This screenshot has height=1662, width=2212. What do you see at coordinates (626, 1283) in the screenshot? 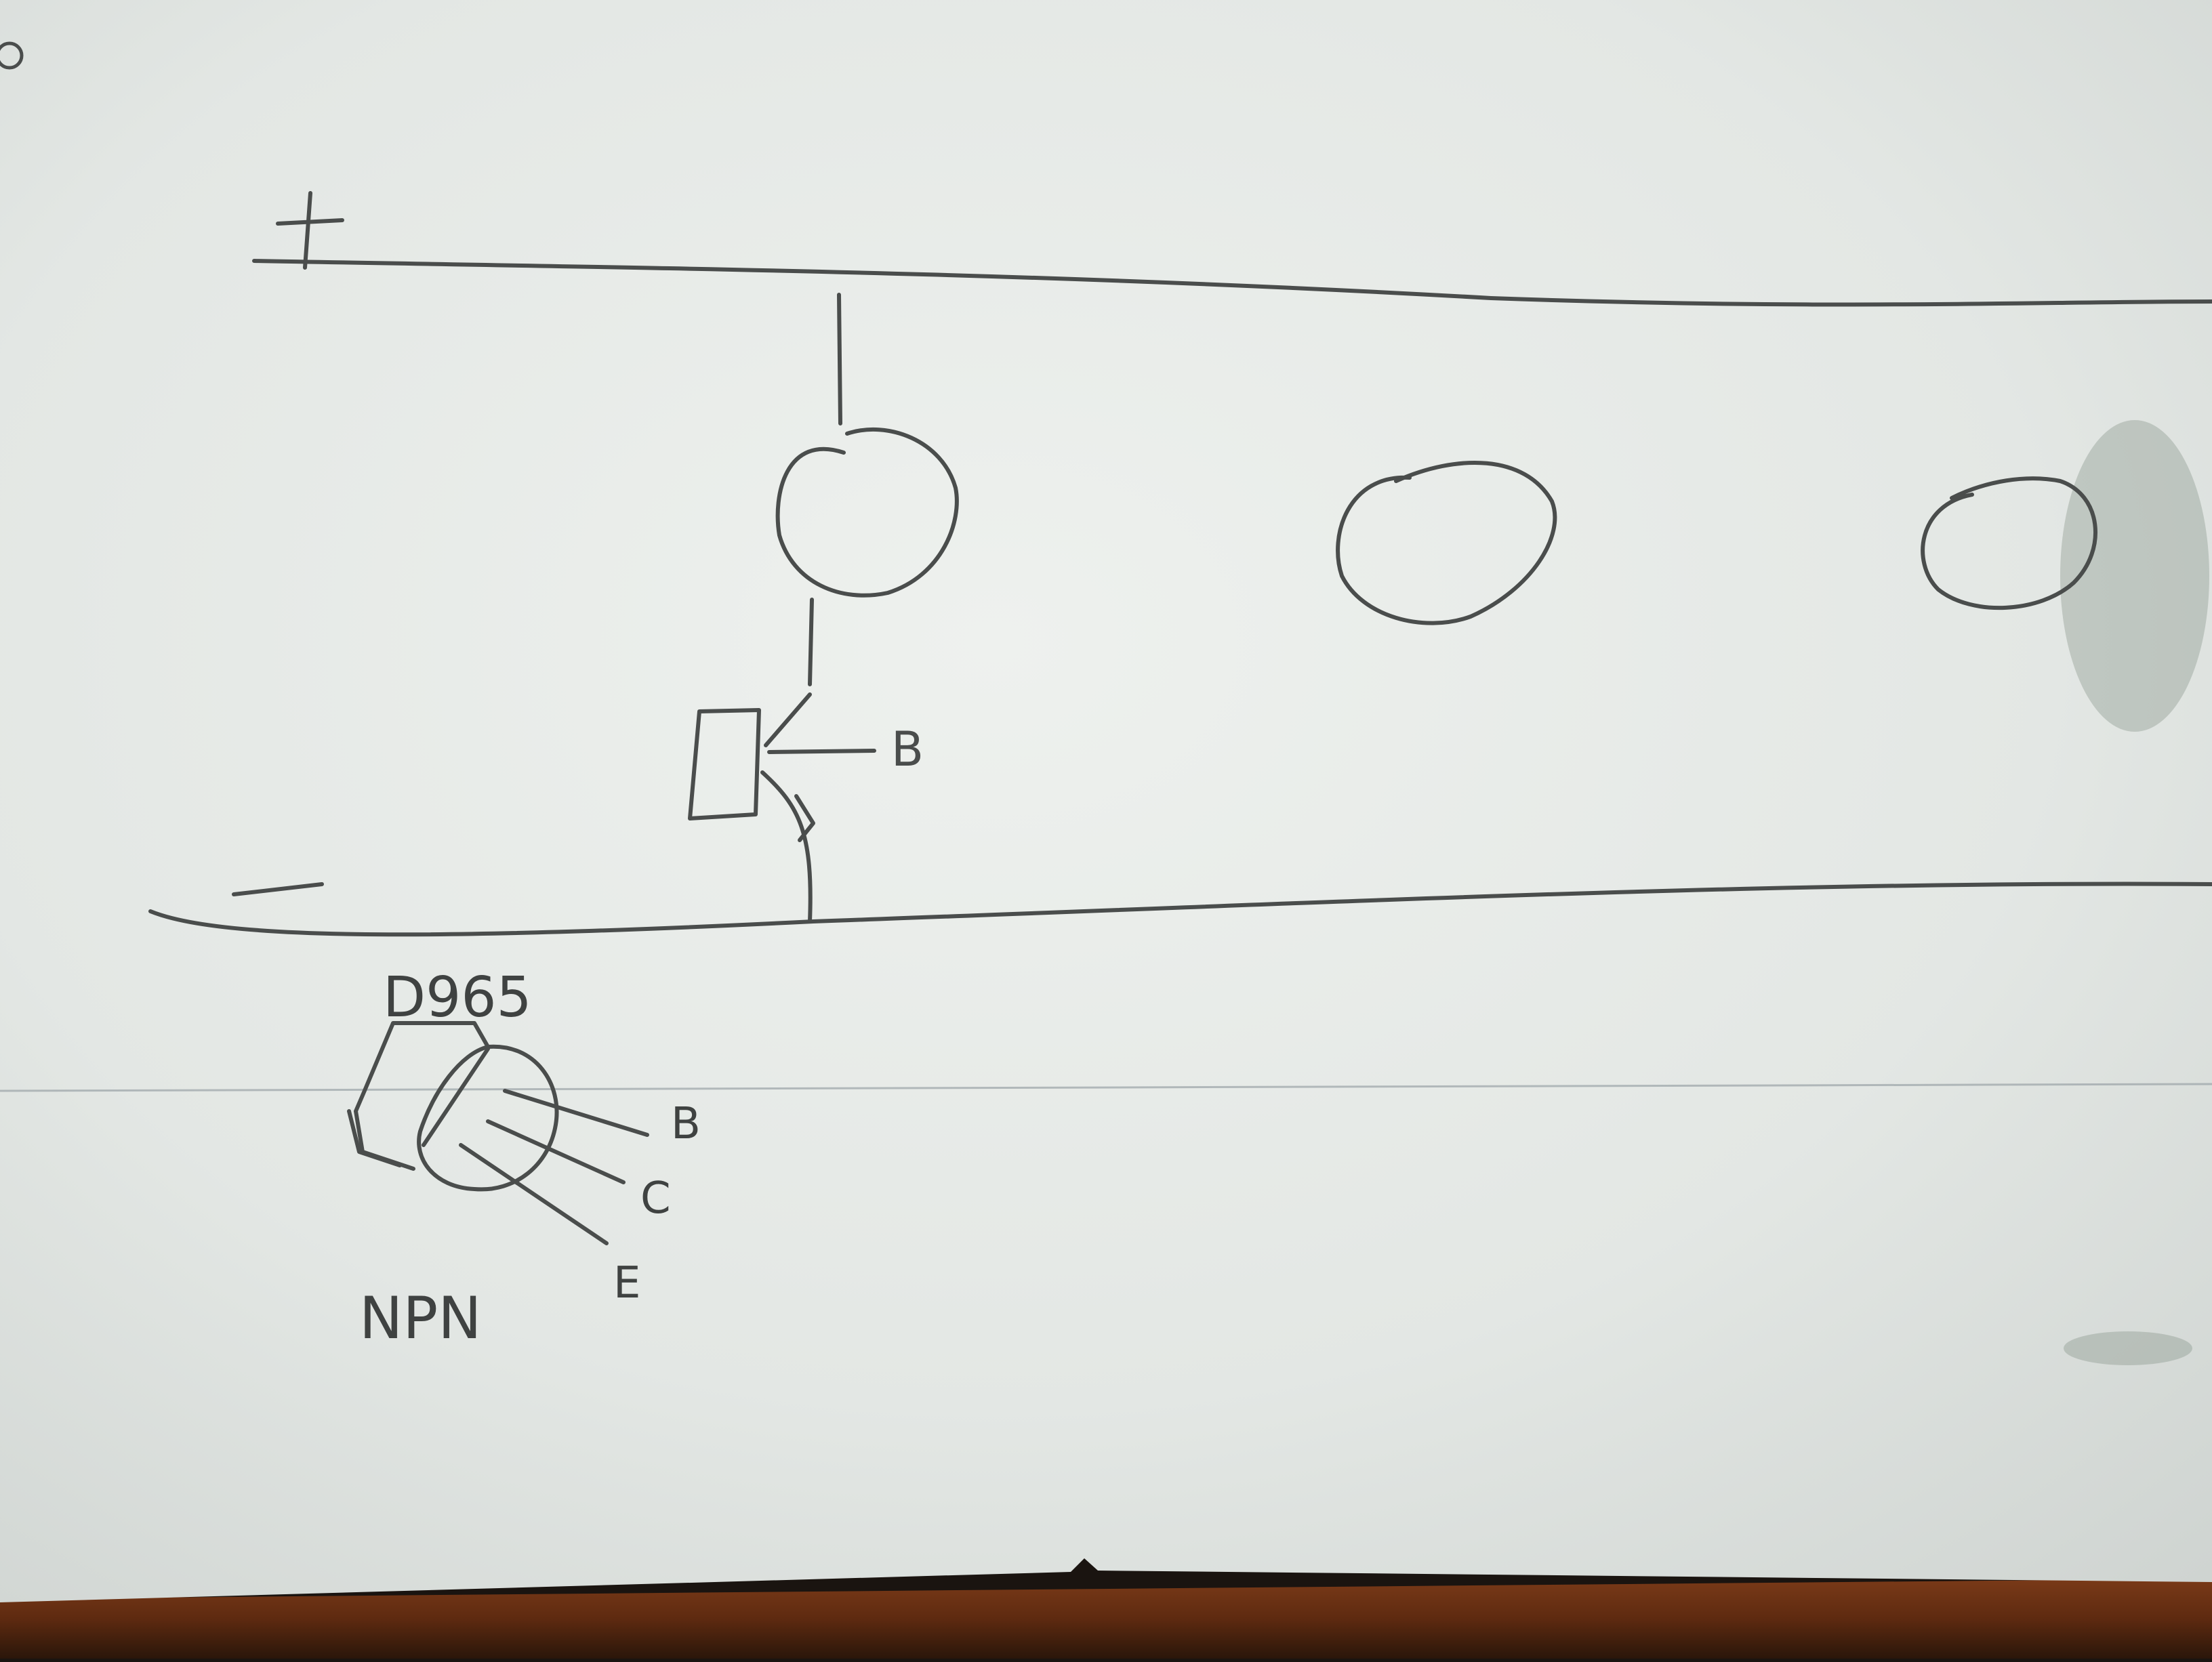
I see `pin-e-label: E` at bounding box center [626, 1283].